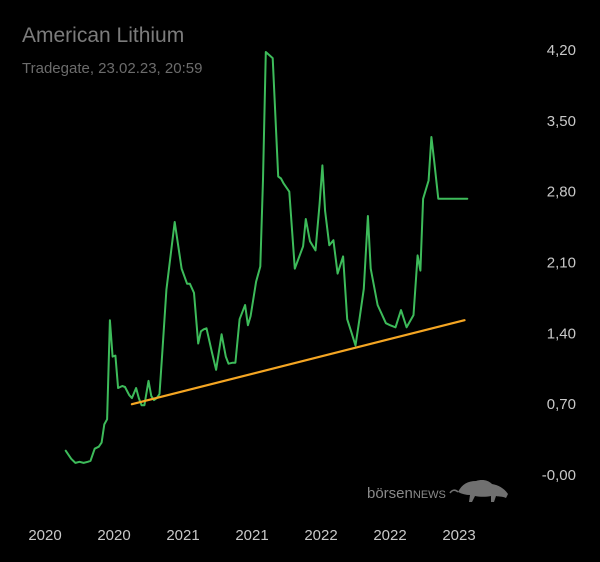 The height and width of the screenshot is (562, 600). Describe the element at coordinates (478, 491) in the screenshot. I see `bull-icon` at that location.